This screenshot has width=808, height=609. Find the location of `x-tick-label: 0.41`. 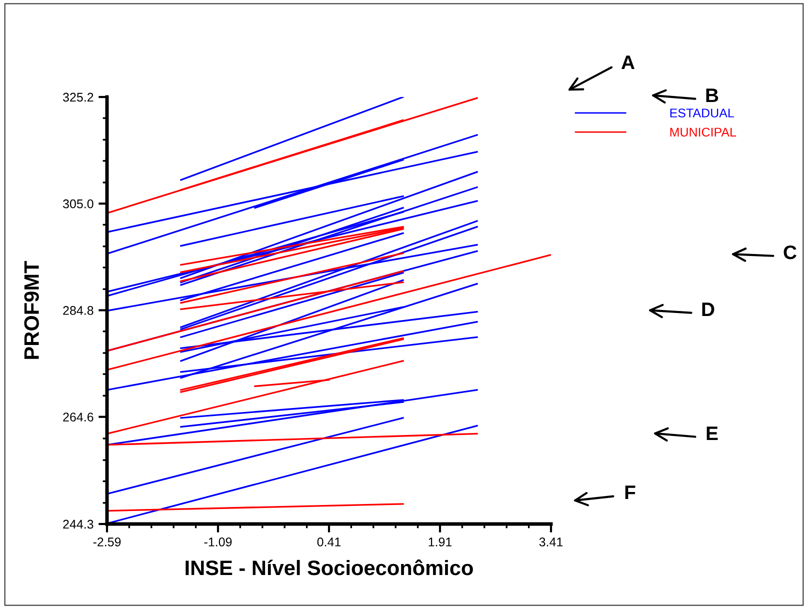

x-tick-label: 0.41 is located at coordinates (329, 542).